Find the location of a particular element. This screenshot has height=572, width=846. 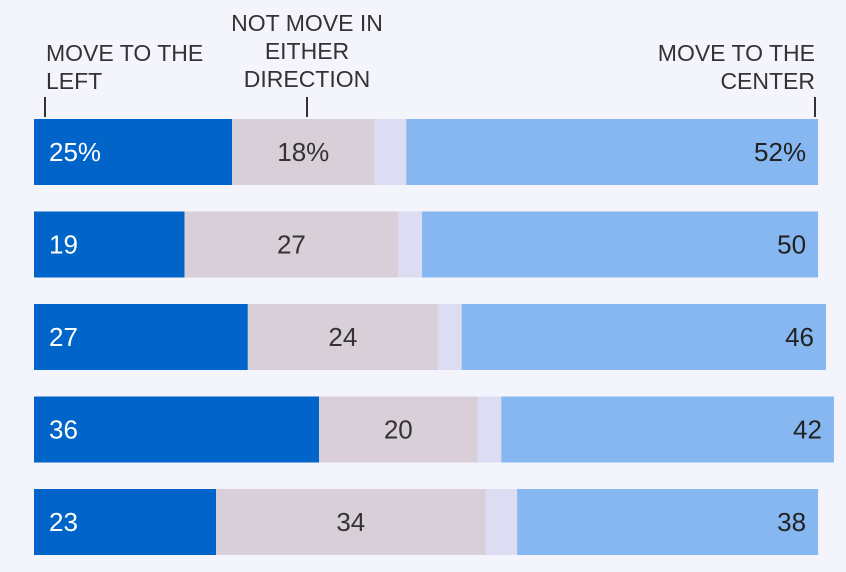

bar-row5-series4 is located at coordinates (668, 522).